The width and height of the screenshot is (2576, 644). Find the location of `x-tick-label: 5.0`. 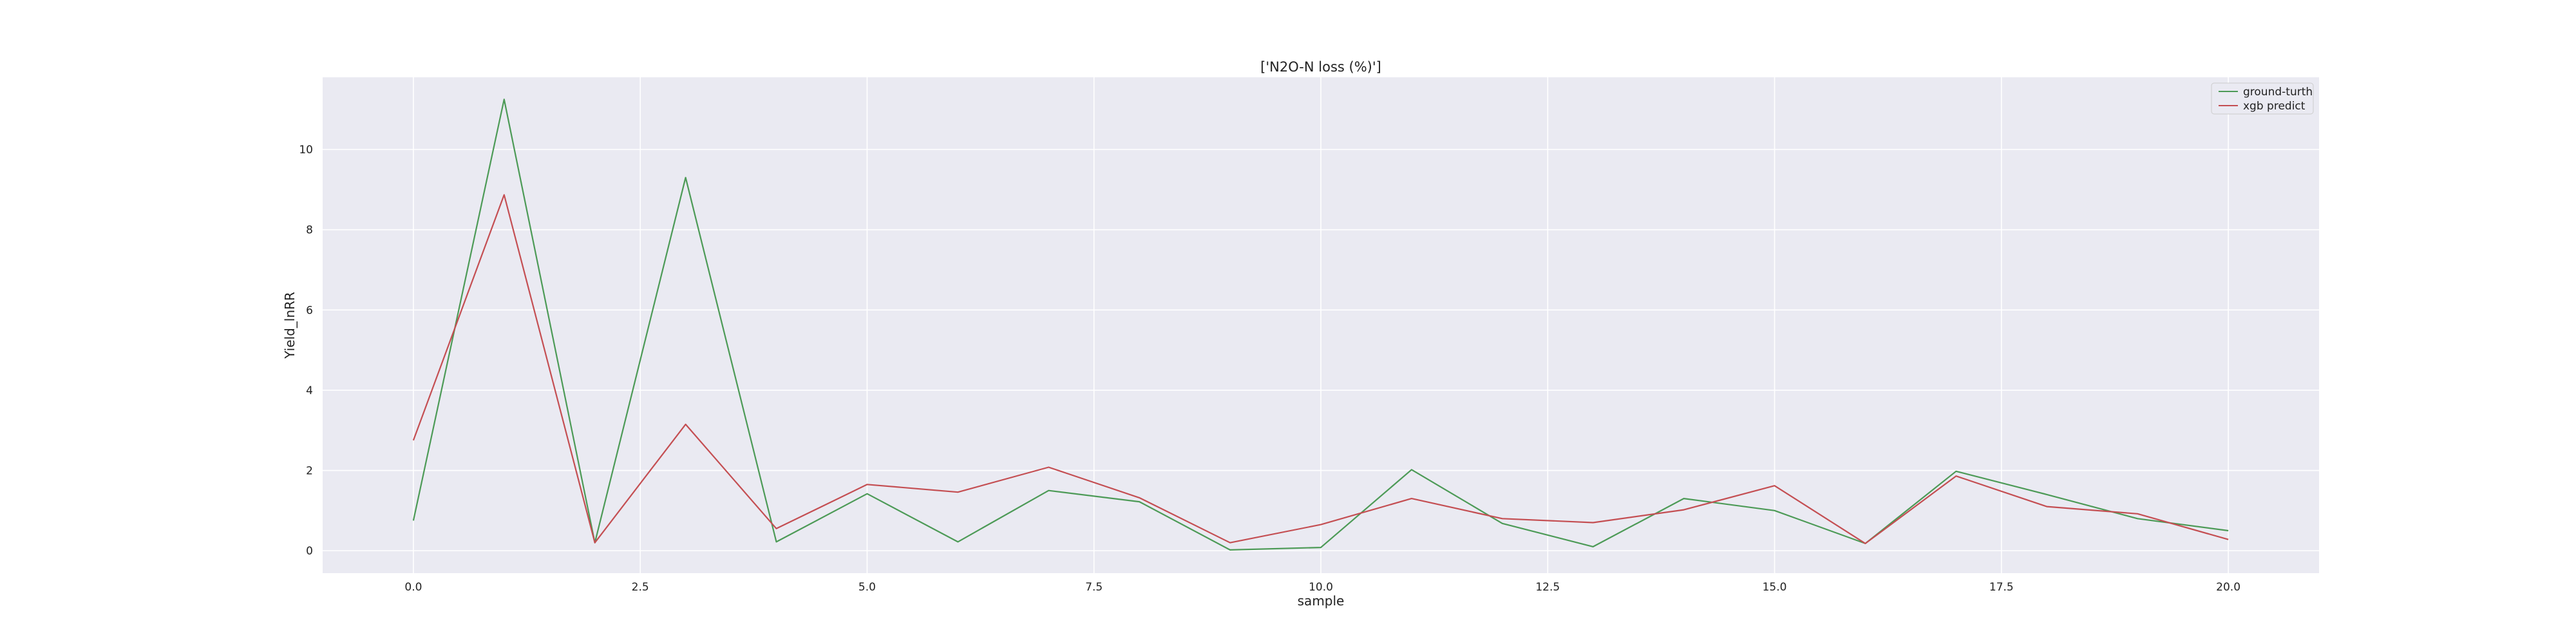

x-tick-label: 5.0 is located at coordinates (867, 587).